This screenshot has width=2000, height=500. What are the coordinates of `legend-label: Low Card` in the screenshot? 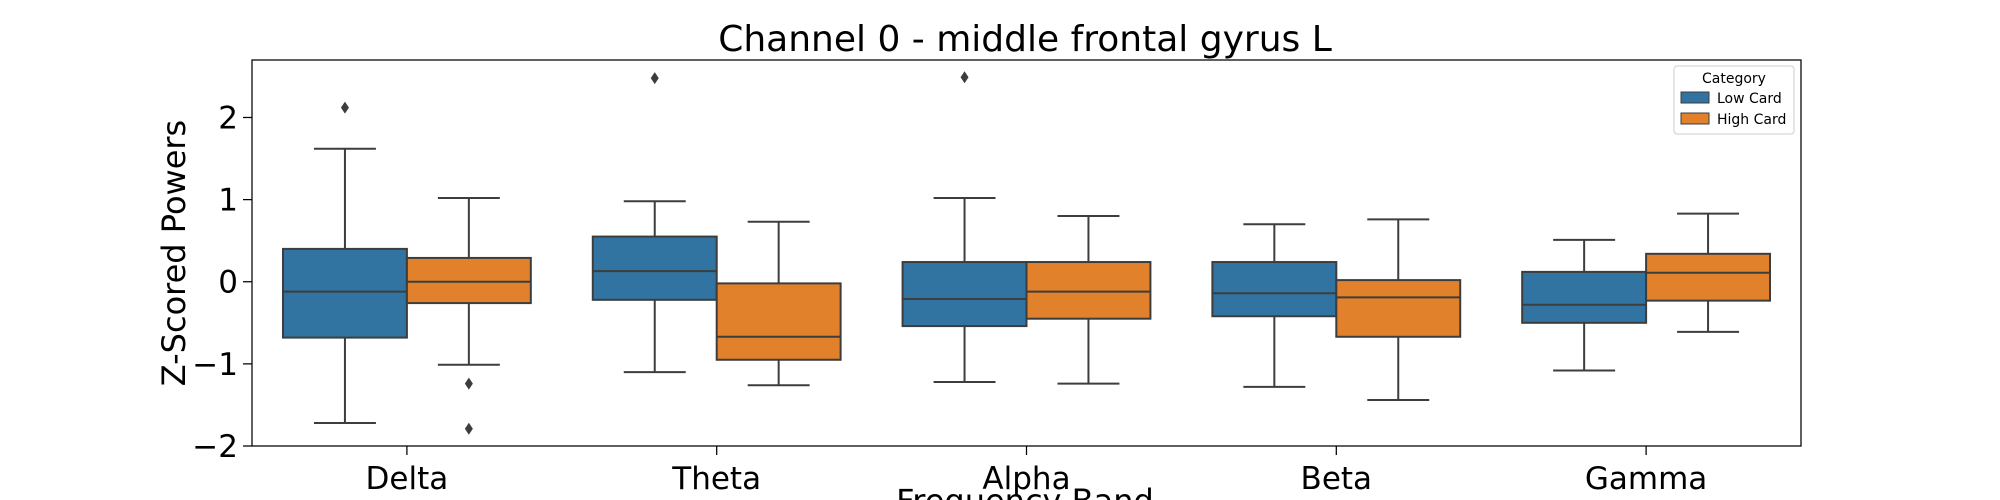 It's located at (1749, 99).